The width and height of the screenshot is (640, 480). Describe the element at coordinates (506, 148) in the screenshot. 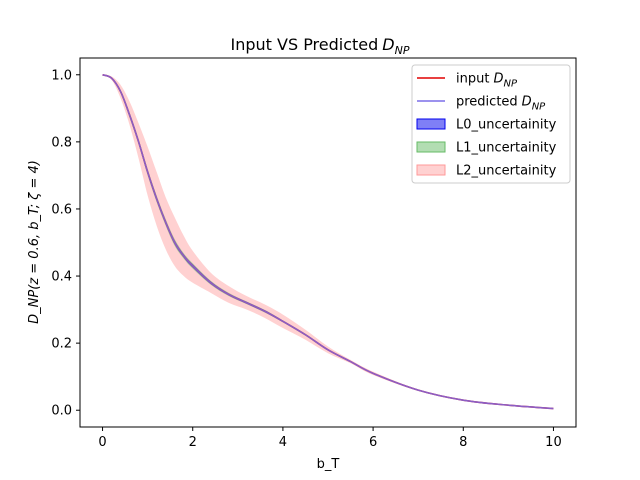

I see `legend-label: L1_uncertainity` at that location.